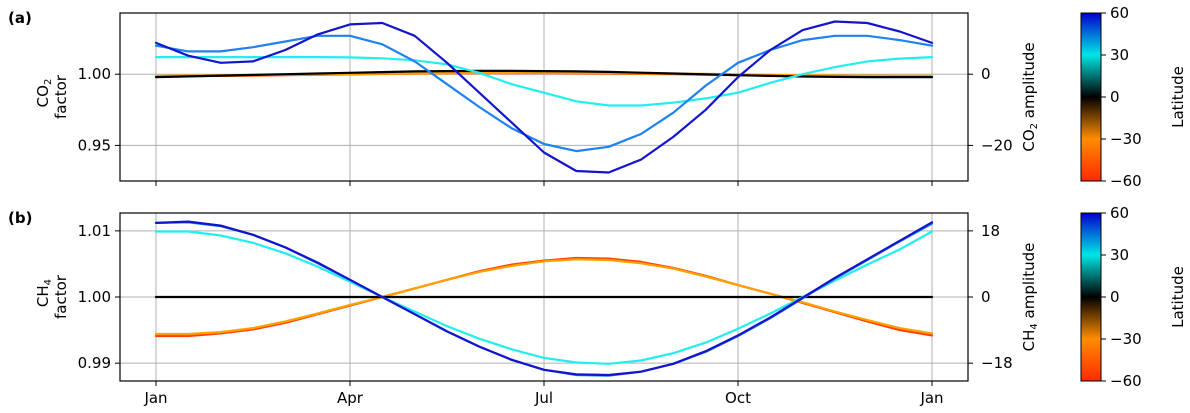 This screenshot has width=1190, height=413. I want to click on panel-label: (b), so click(20, 218).